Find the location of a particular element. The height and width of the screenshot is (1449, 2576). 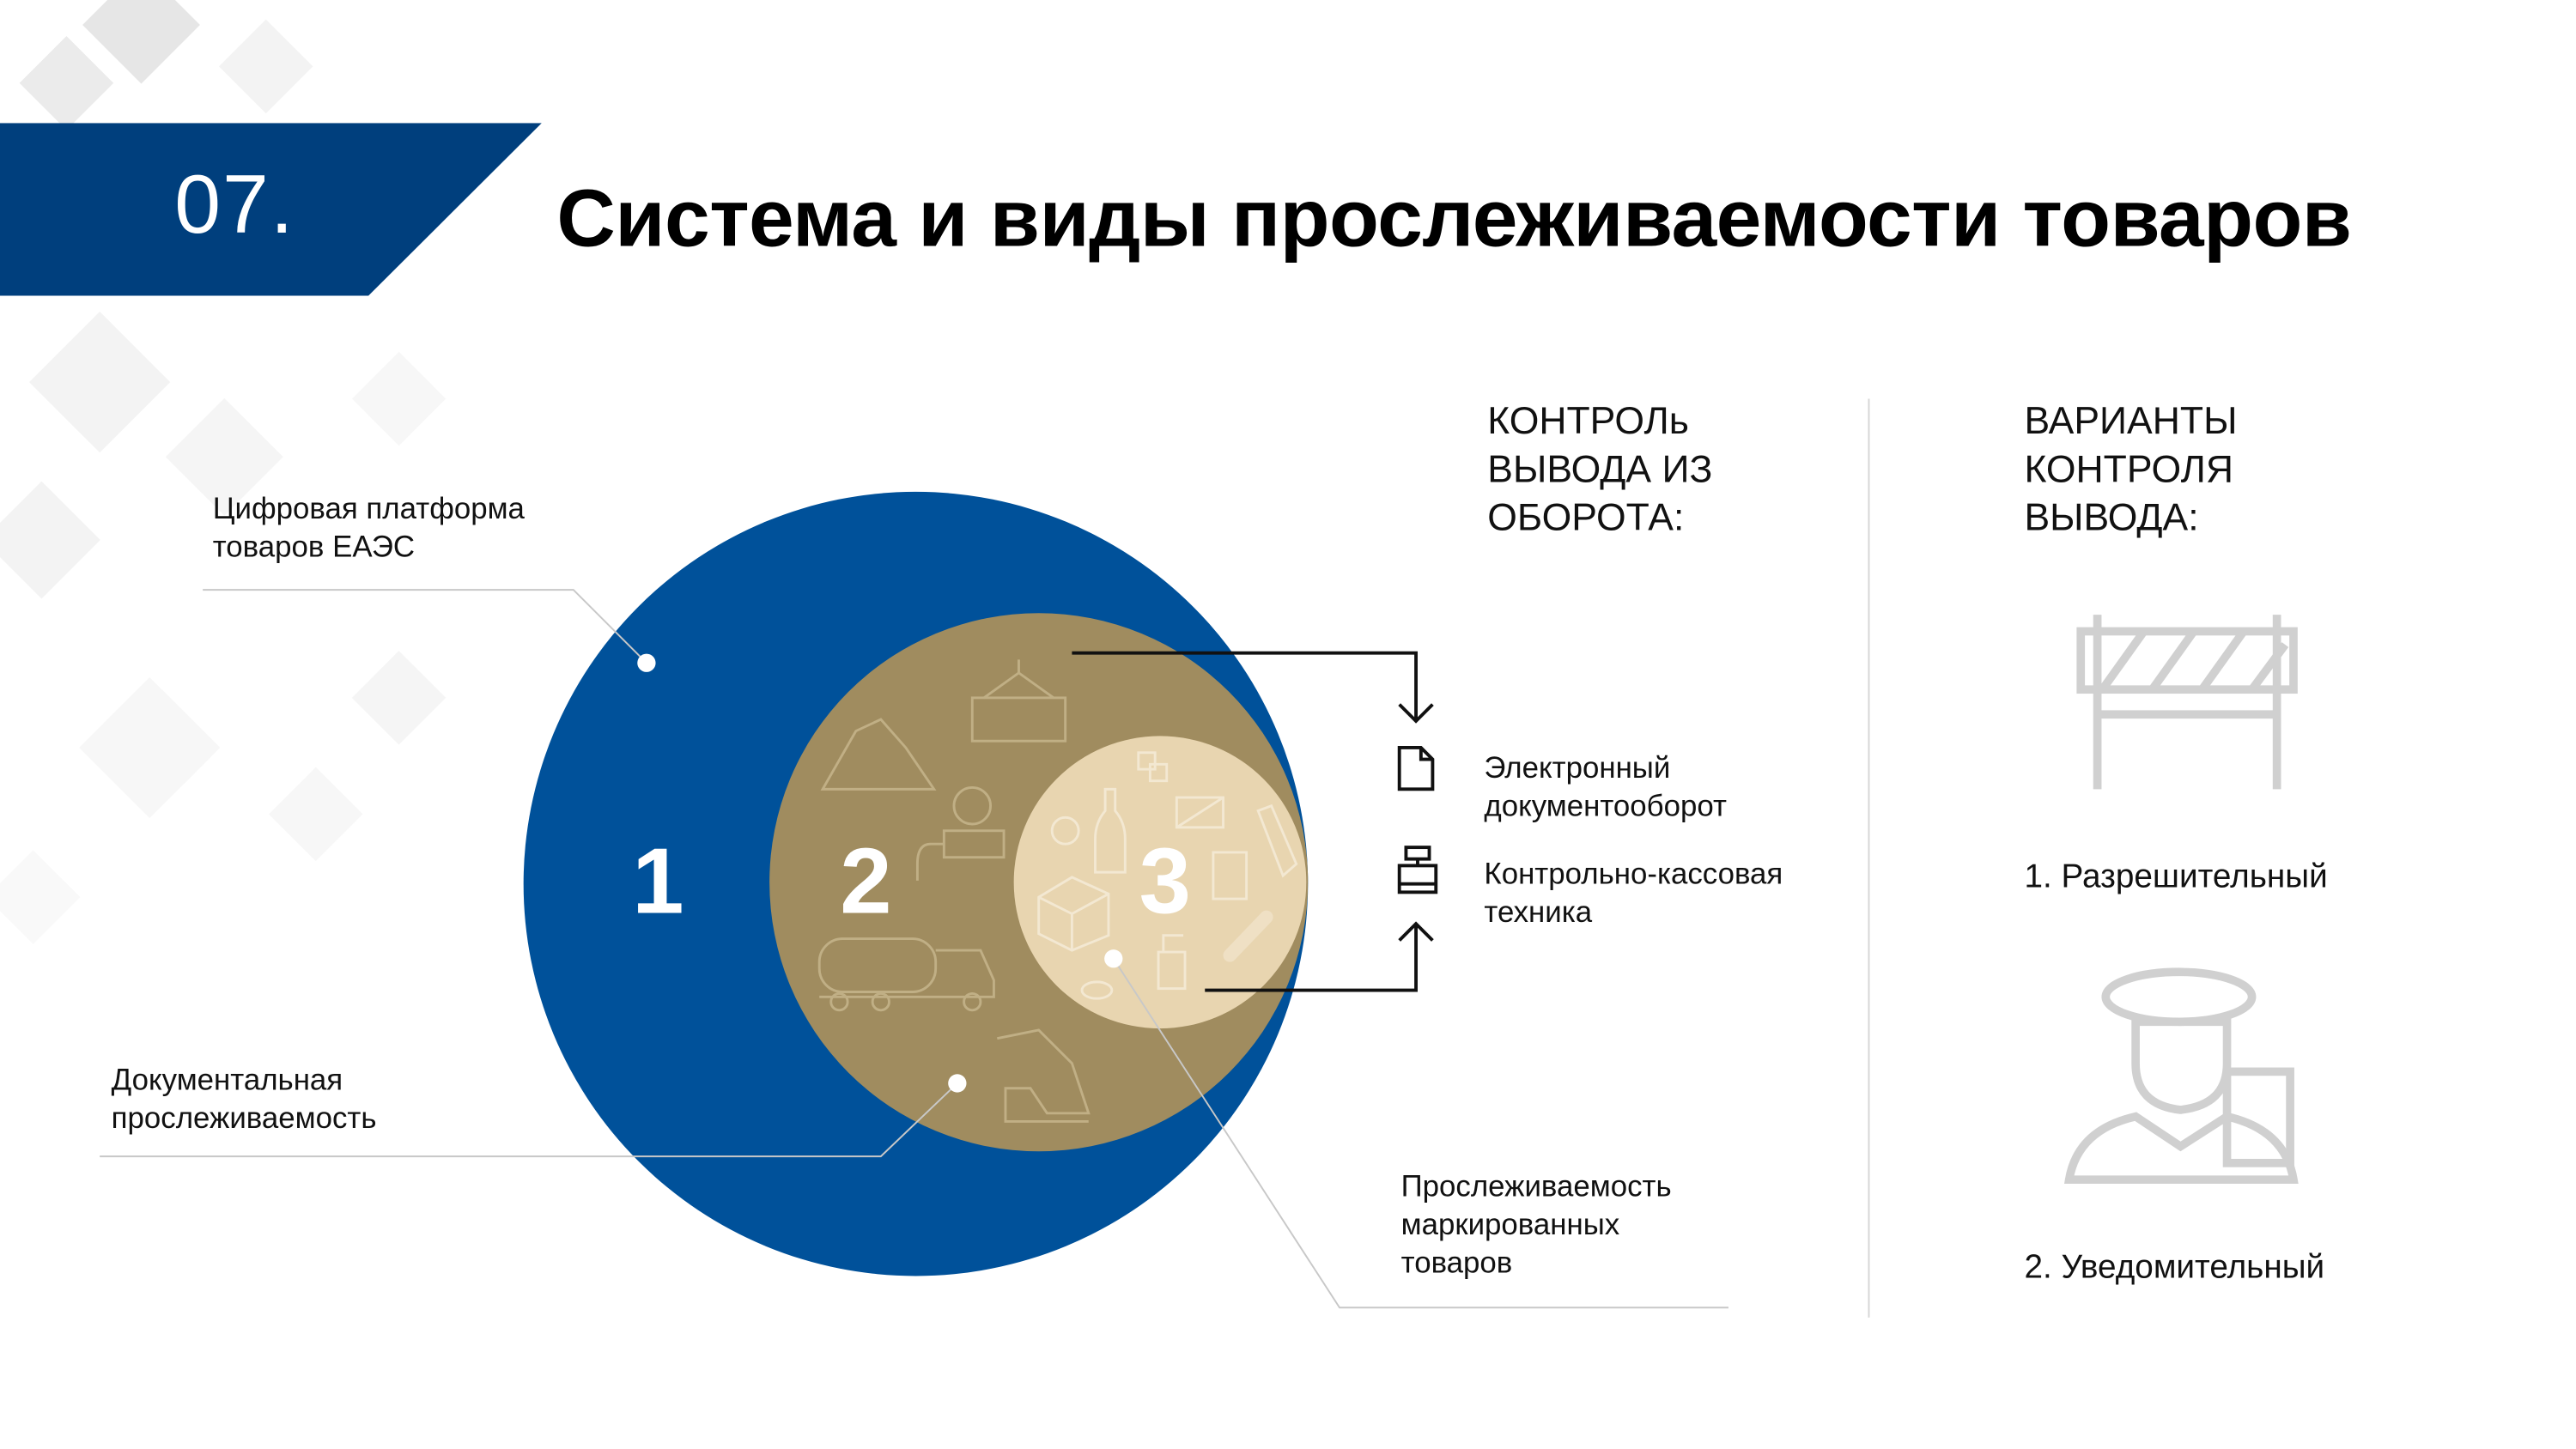

fuel-nozzle-icon is located at coordinates (1044, 1075).